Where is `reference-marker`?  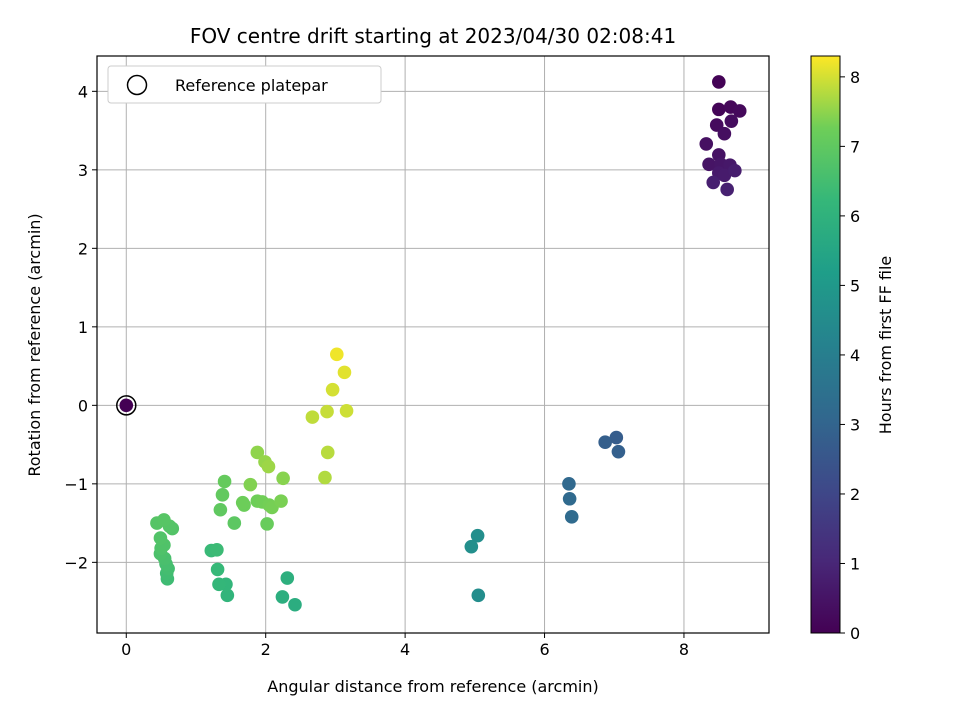
reference-marker is located at coordinates (126, 405).